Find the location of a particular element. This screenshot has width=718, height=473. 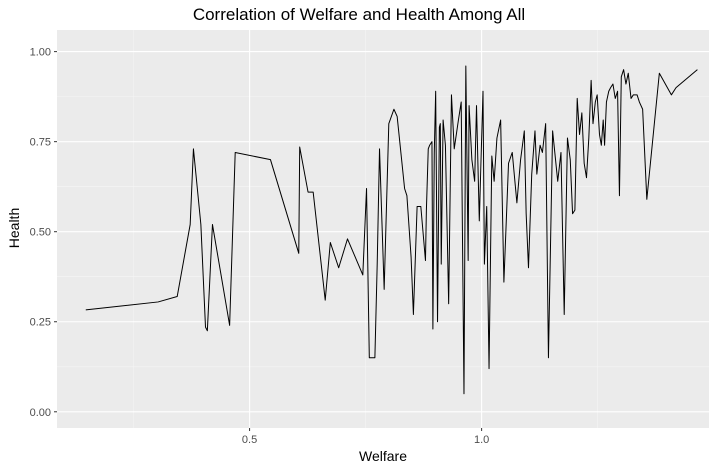

y-tick-label: 0.75 is located at coordinates (40, 143).